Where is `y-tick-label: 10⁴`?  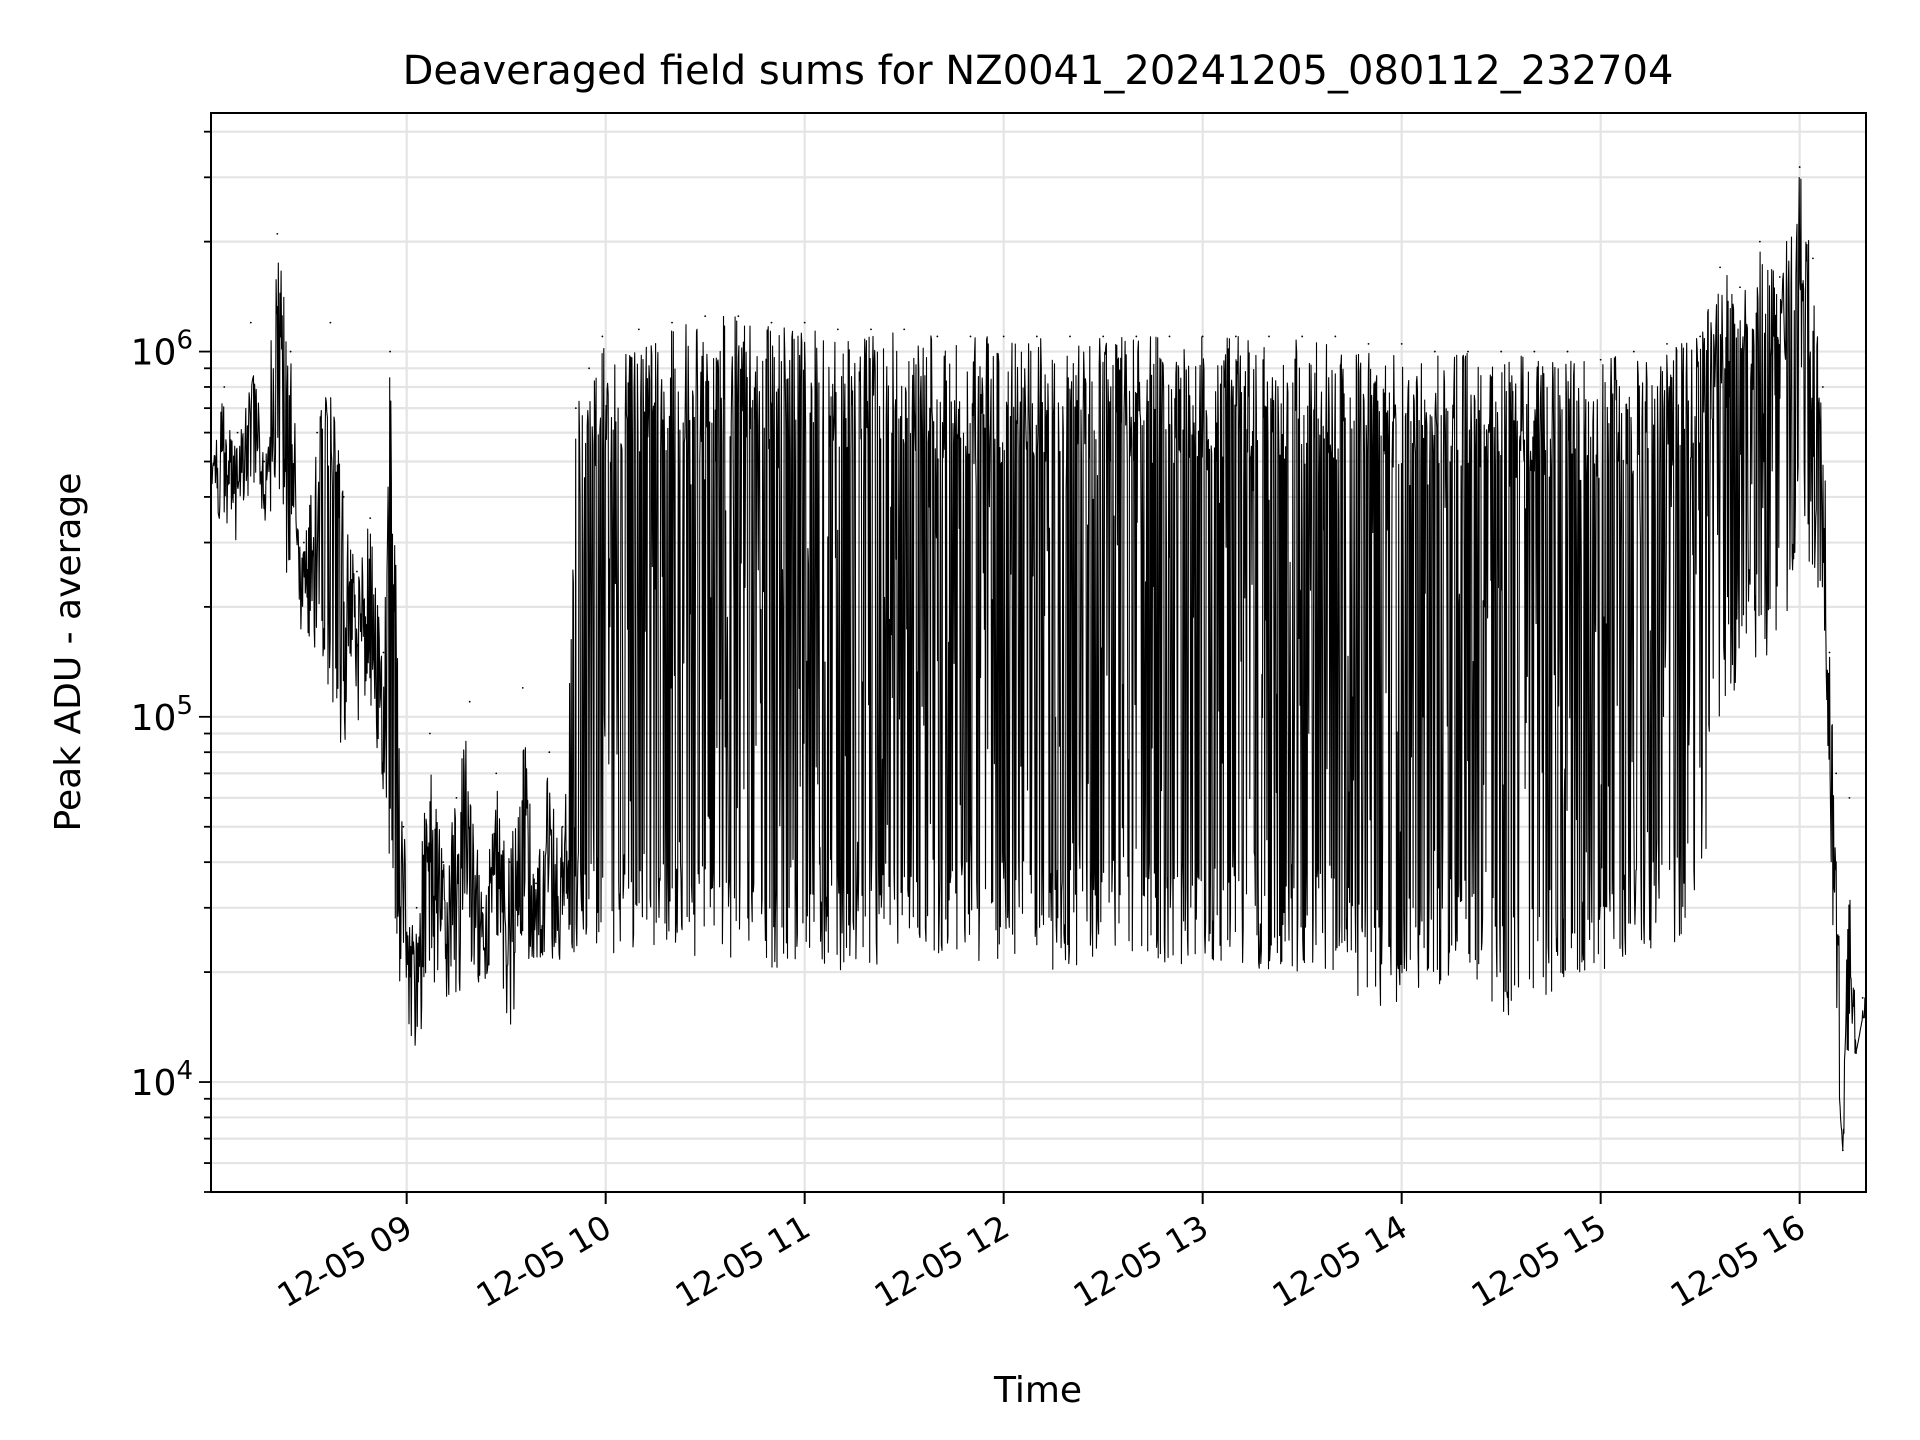
y-tick-label: 10⁴ is located at coordinates (162, 1080).